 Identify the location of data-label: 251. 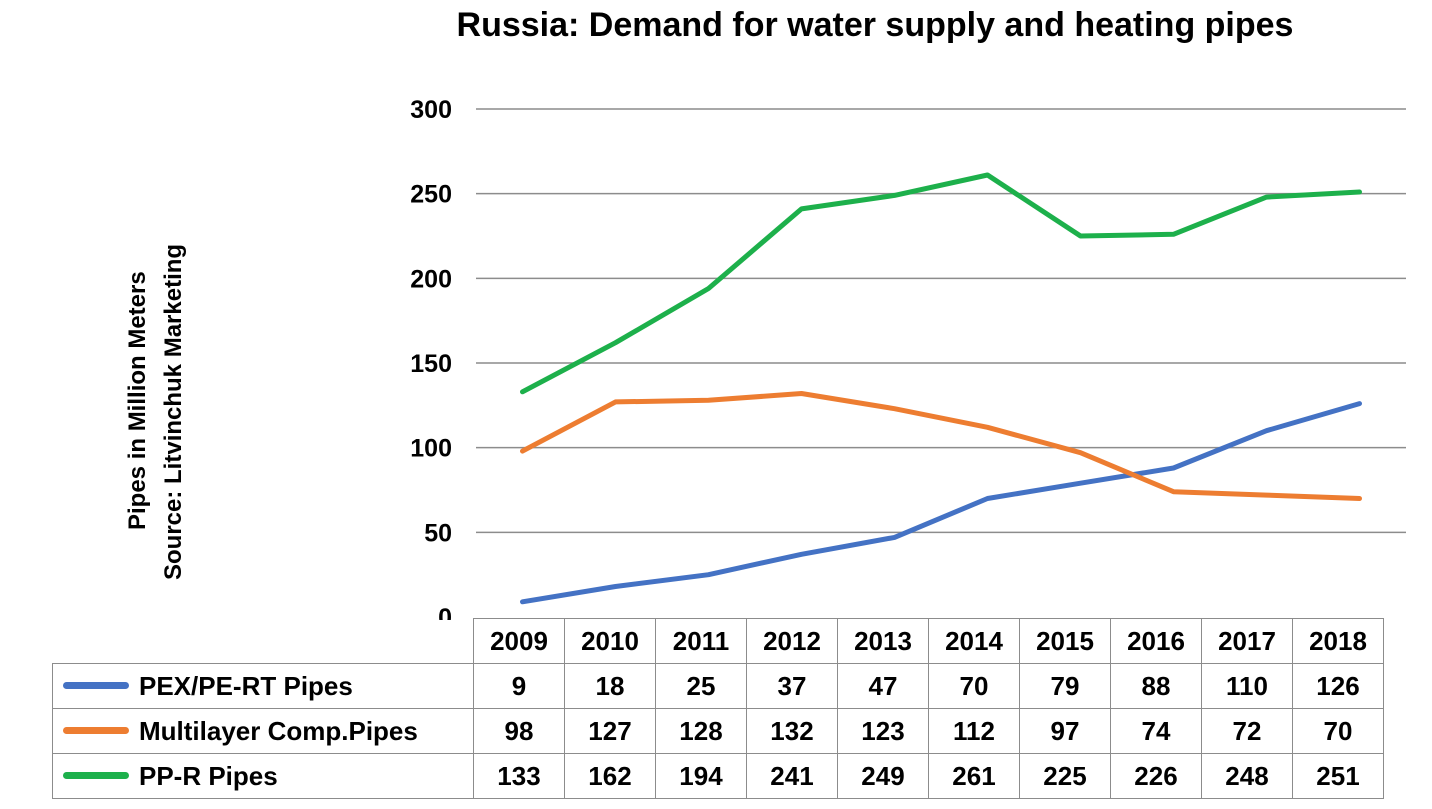
(1338, 776).